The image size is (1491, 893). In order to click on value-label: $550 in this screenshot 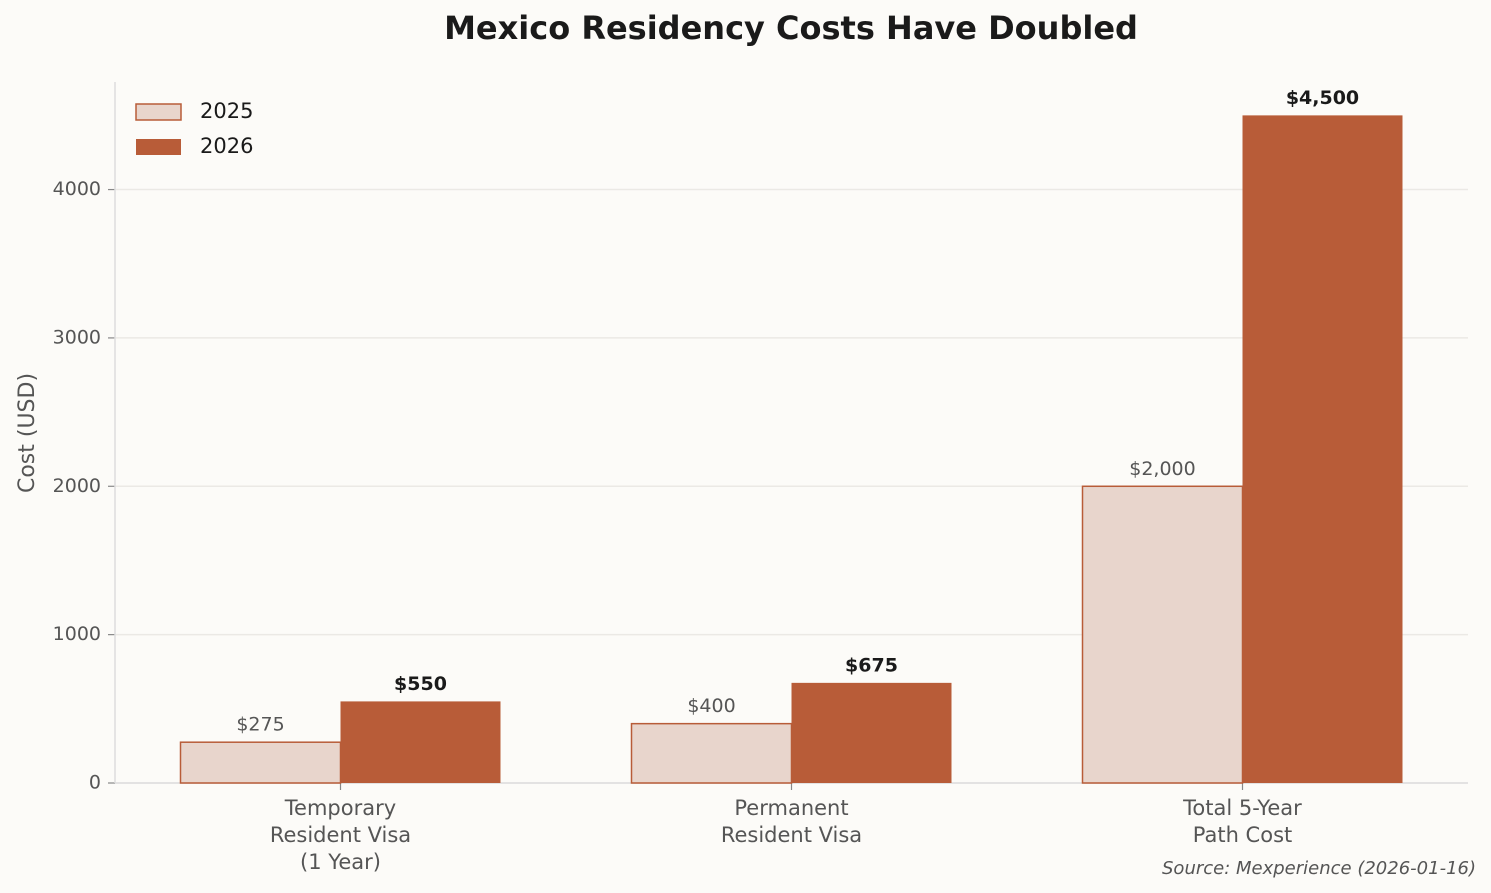, I will do `click(420, 684)`.